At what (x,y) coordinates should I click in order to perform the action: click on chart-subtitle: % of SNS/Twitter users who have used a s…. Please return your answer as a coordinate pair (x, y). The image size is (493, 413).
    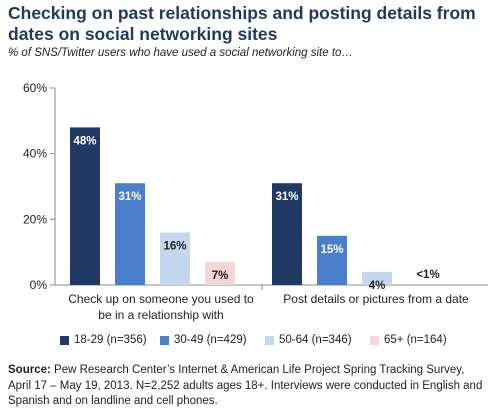
    Looking at the image, I should click on (180, 53).